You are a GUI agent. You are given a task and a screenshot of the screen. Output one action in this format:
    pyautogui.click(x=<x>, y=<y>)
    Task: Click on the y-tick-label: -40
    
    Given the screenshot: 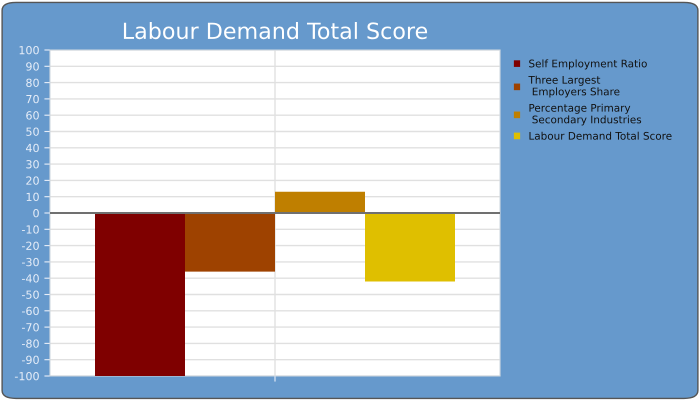 What is the action you would take?
    pyautogui.click(x=30, y=278)
    